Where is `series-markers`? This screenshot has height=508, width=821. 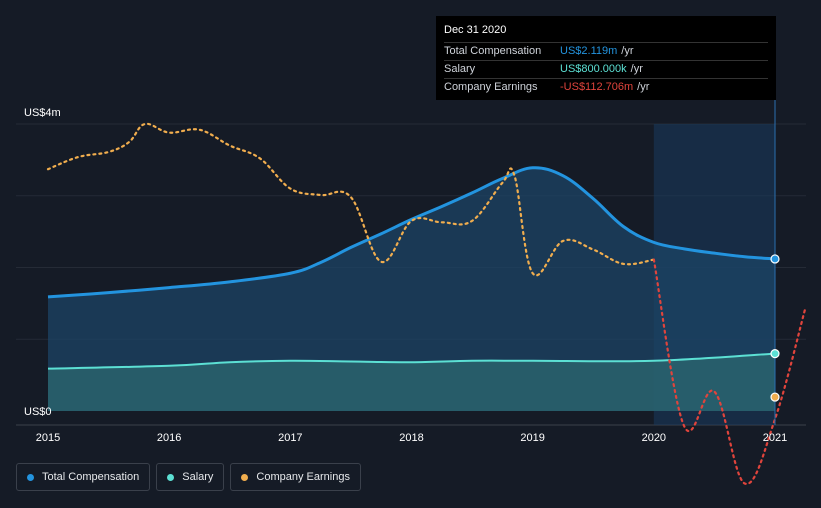
series-markers is located at coordinates (775, 328).